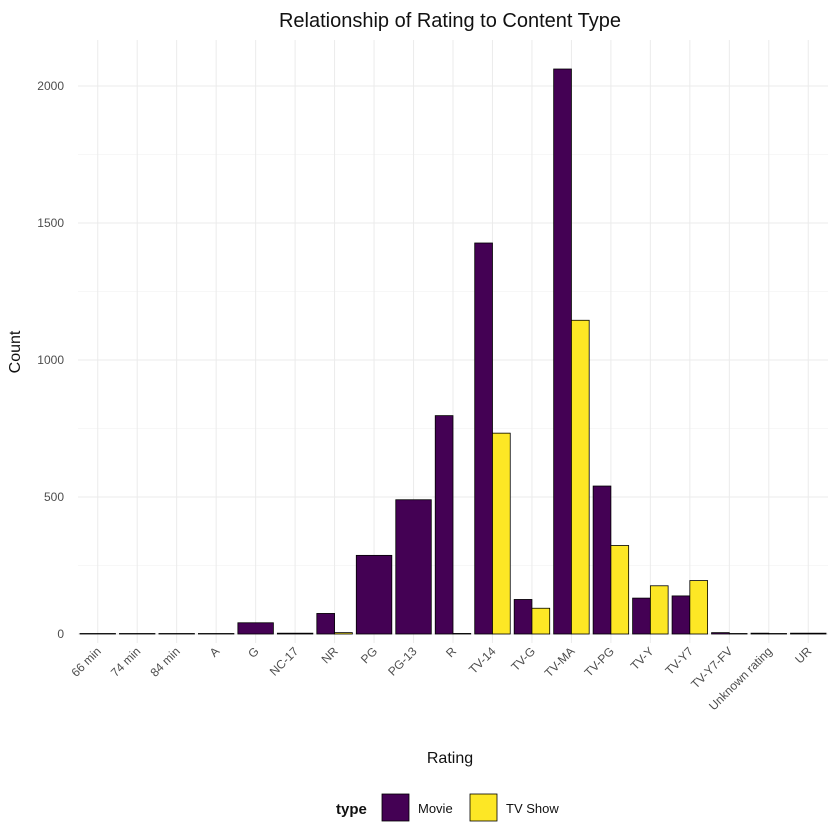  Describe the element at coordinates (54, 497) in the screenshot. I see `y-tick-label: 500` at that location.